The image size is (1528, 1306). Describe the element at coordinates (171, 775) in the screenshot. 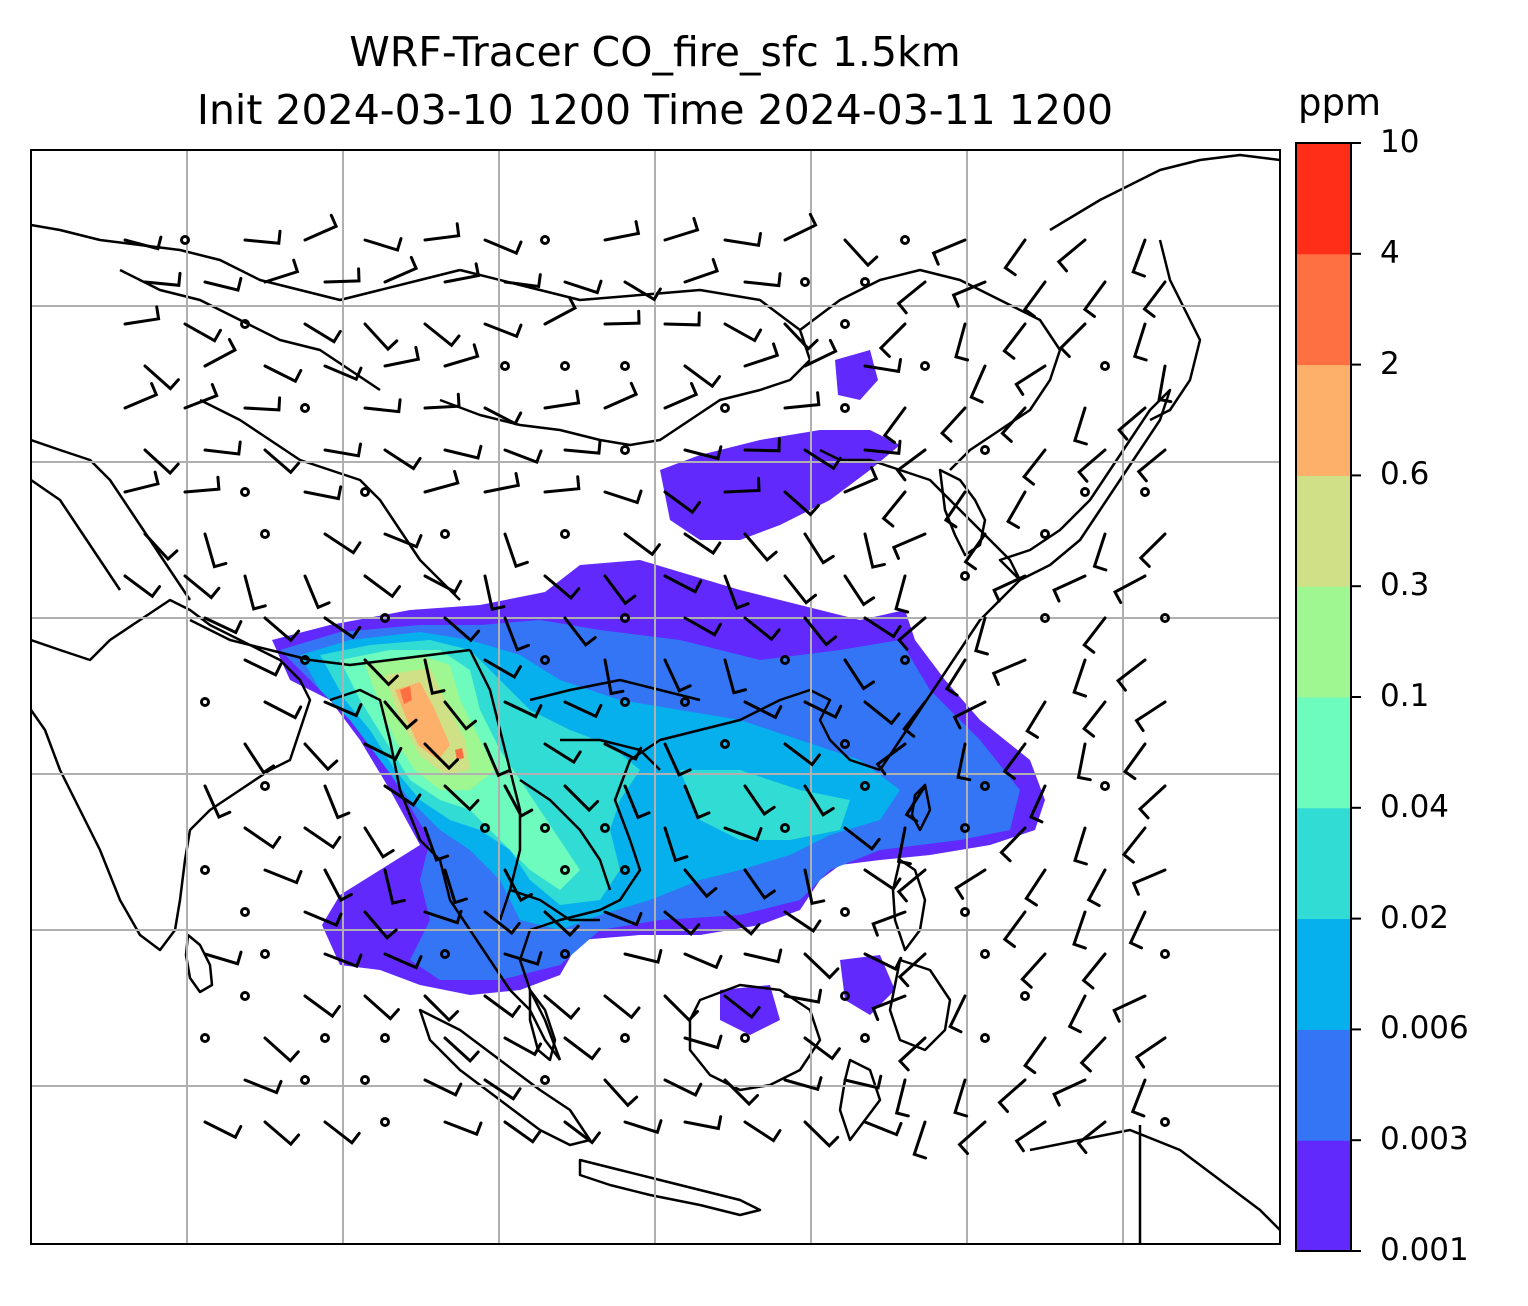

I see `coast-india` at that location.